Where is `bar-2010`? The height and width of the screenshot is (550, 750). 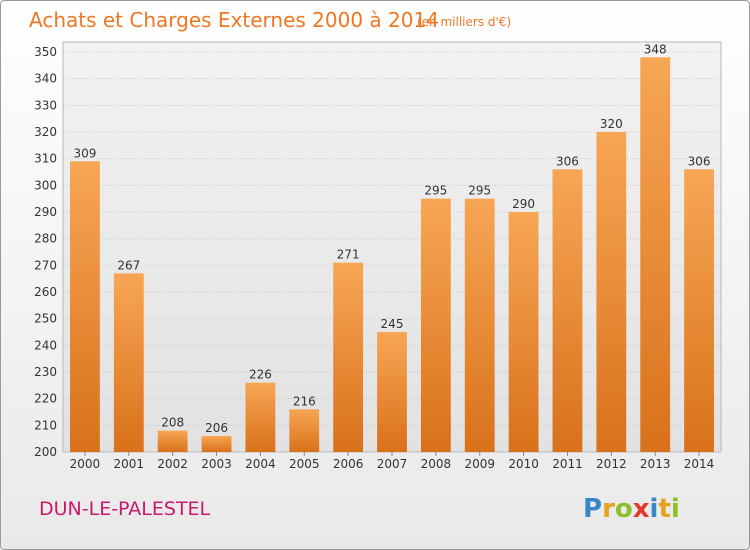
bar-2010 is located at coordinates (523, 332).